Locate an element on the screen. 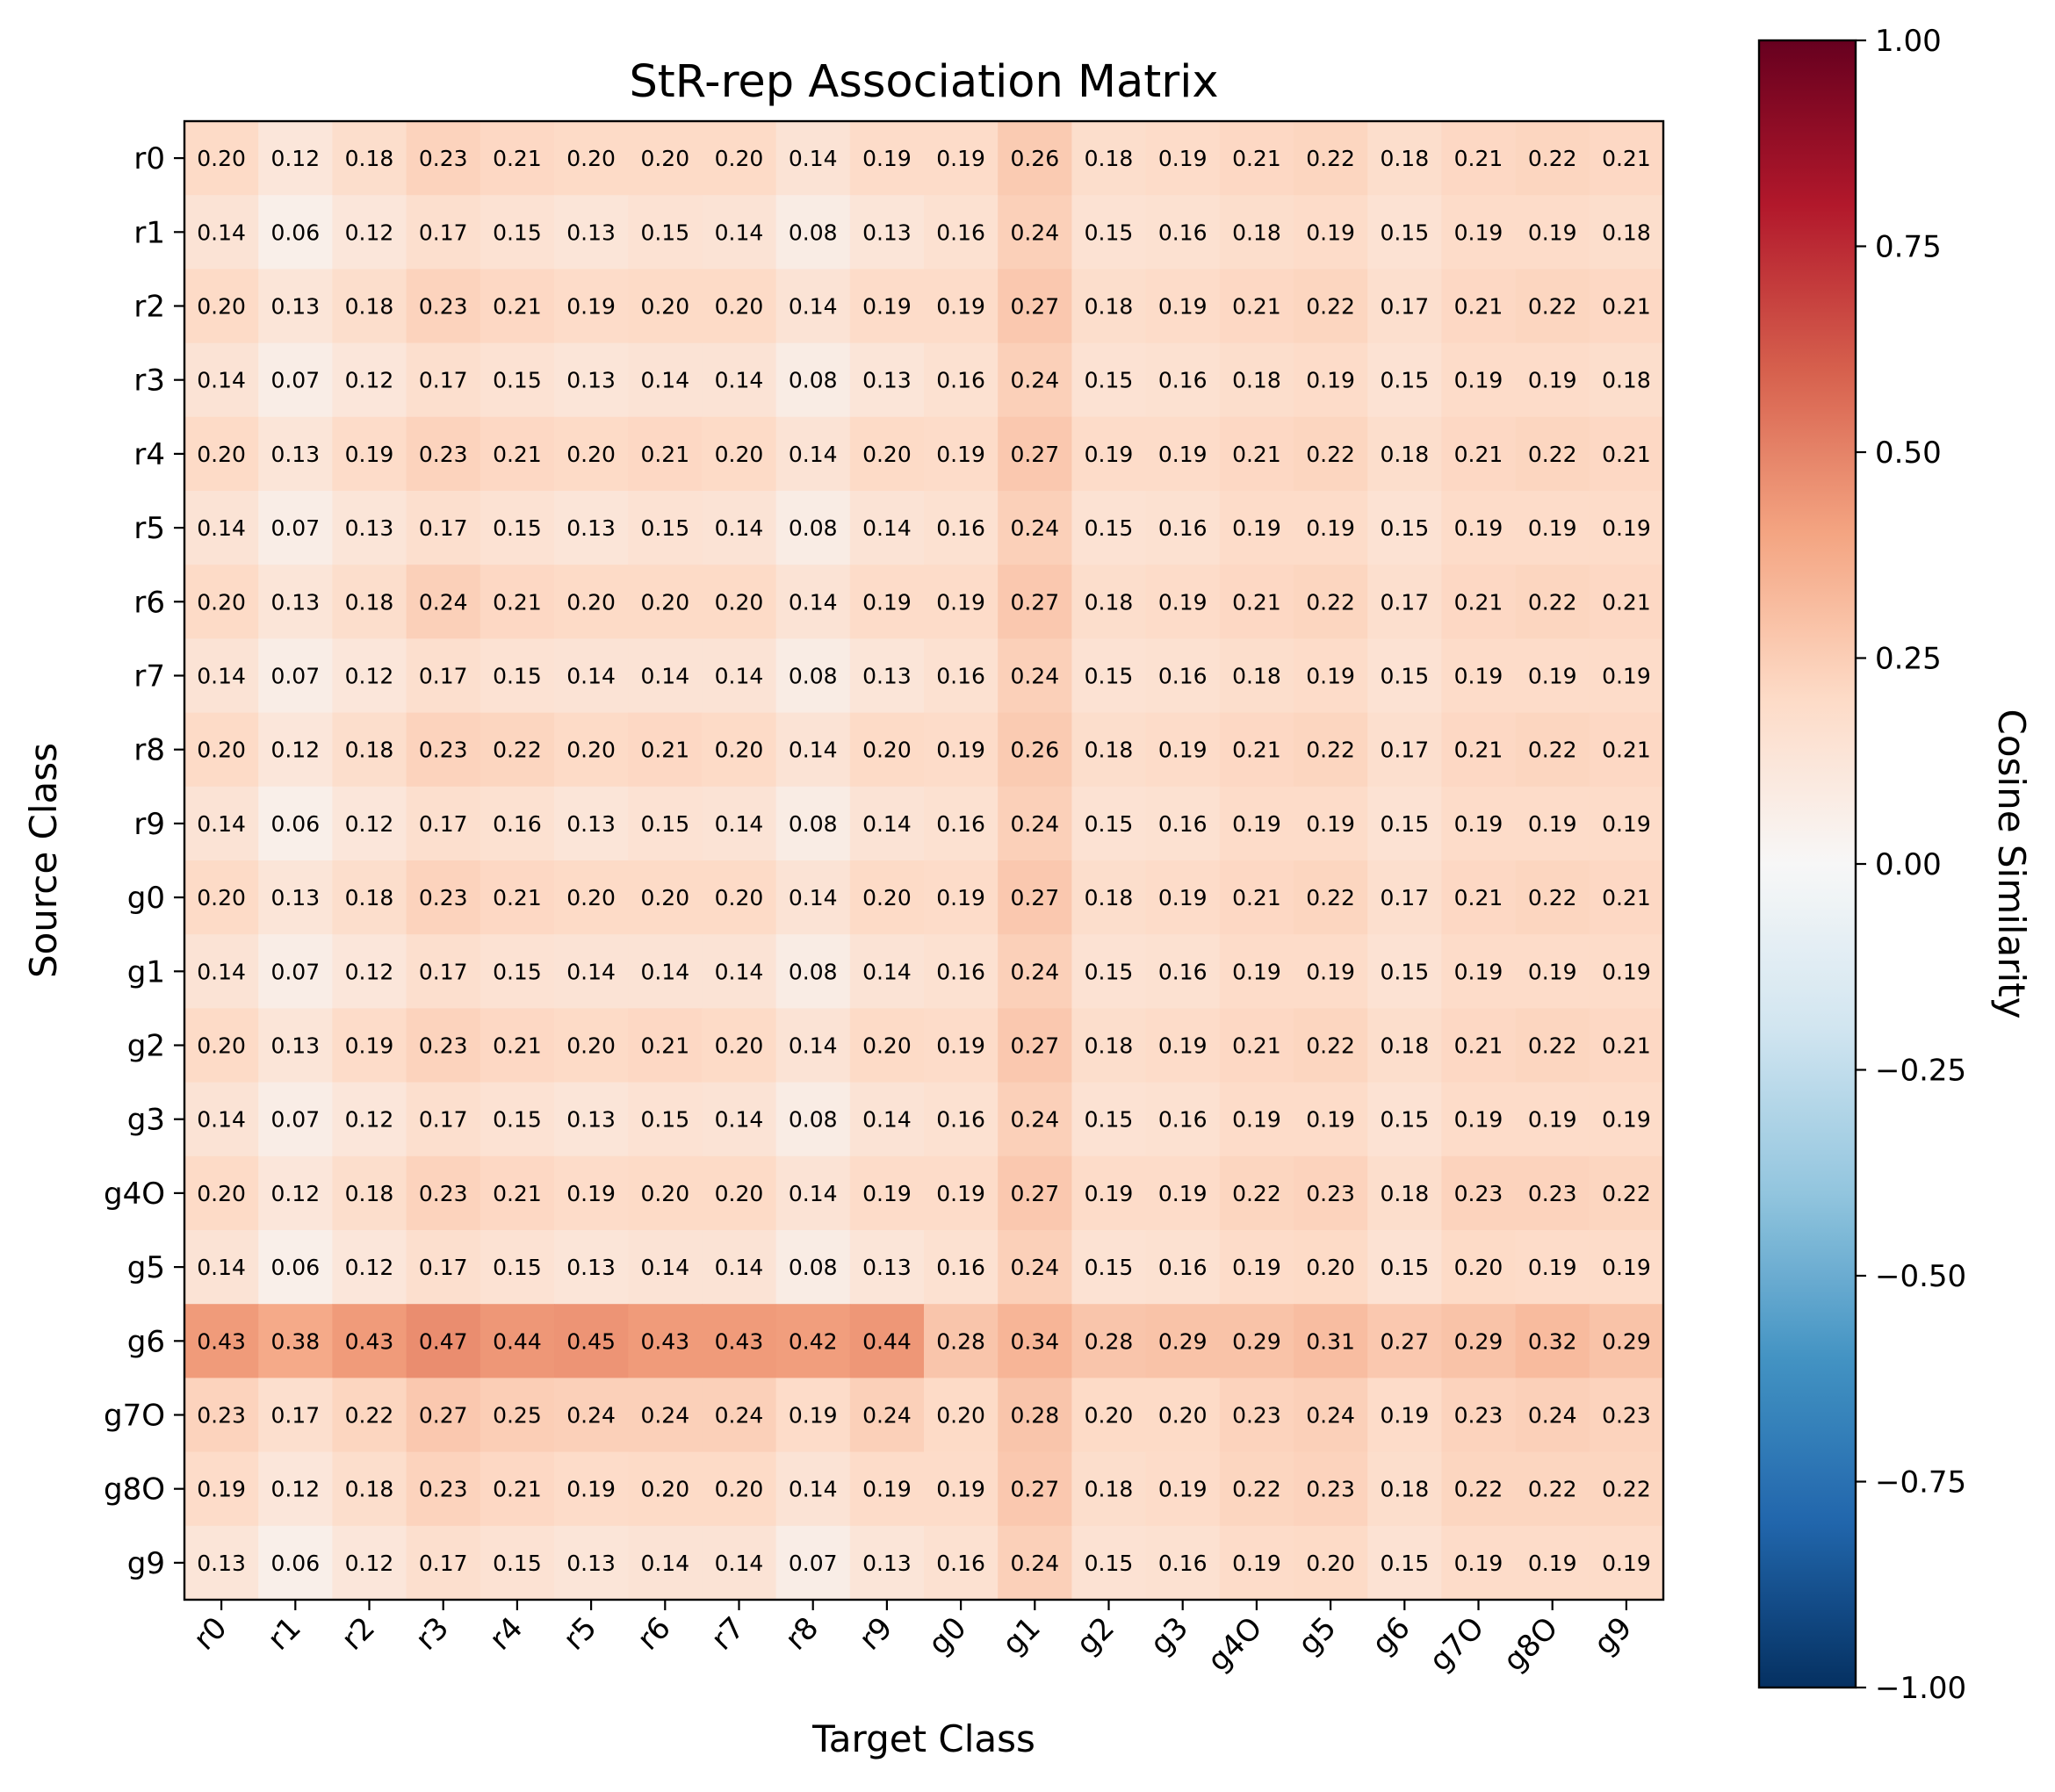 Image resolution: width=2055 pixels, height=1792 pixels. cell-value-label: 0.24 is located at coordinates (1034, 1563).